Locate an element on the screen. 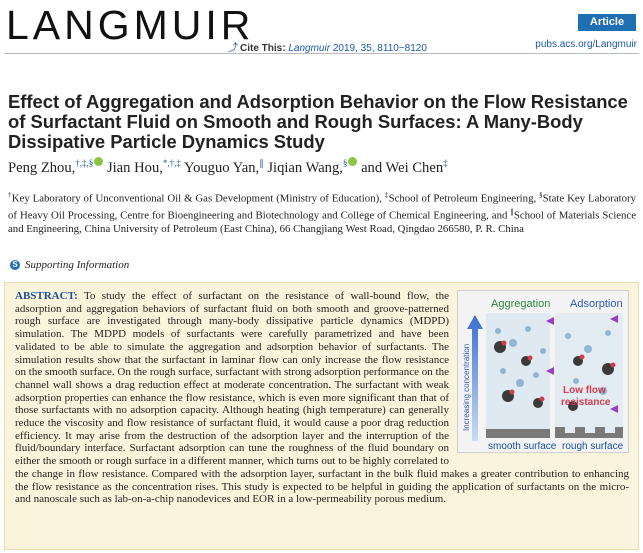 The image size is (643, 553). journal-url: pubs.acs.org/Langmuir is located at coordinates (586, 44).